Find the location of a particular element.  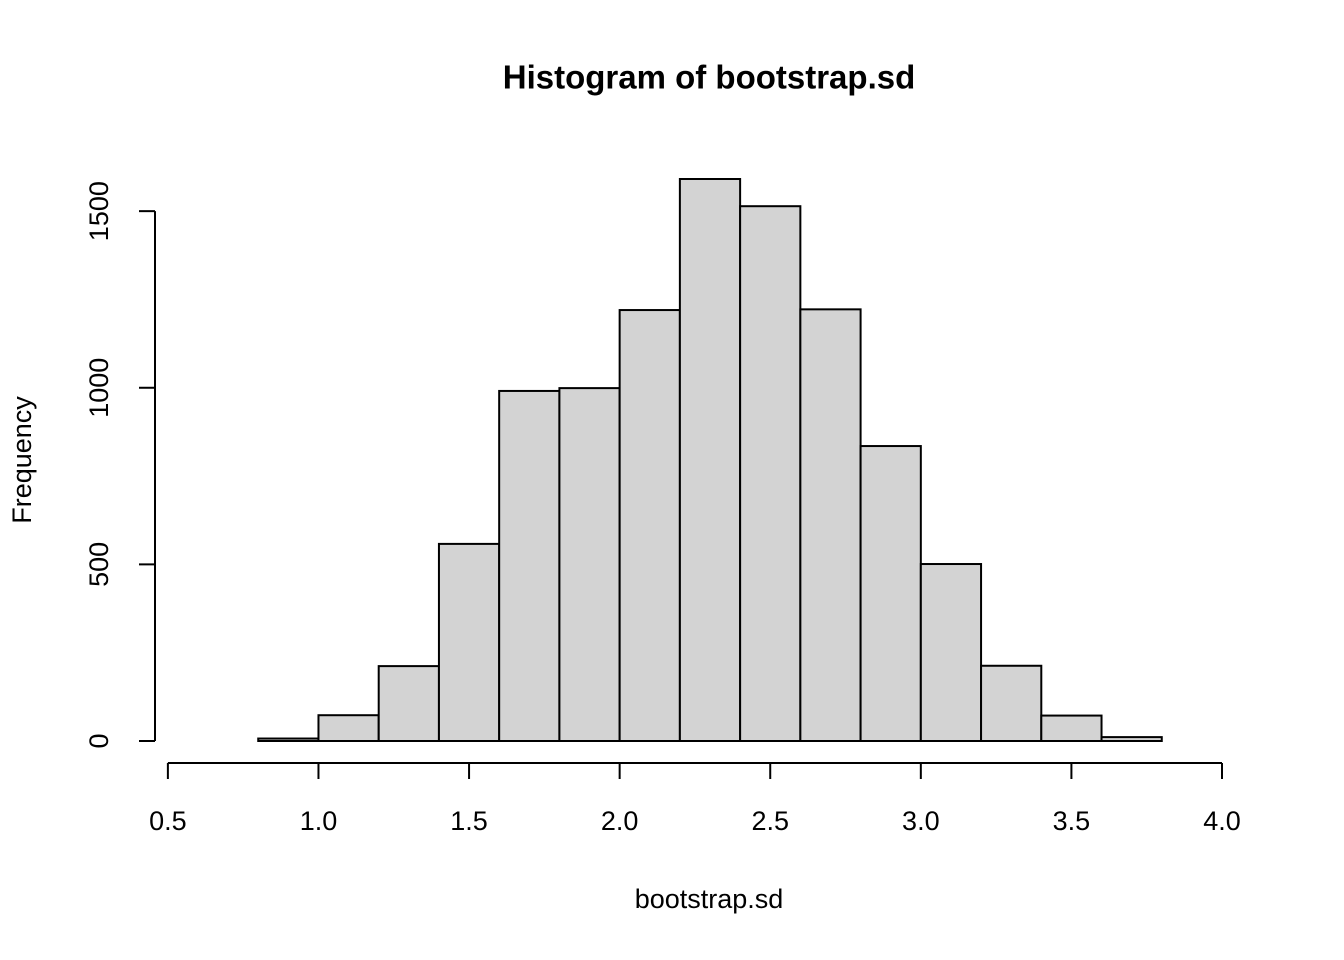

chart-title: Histogram of bootstrap.sd is located at coordinates (709, 77).